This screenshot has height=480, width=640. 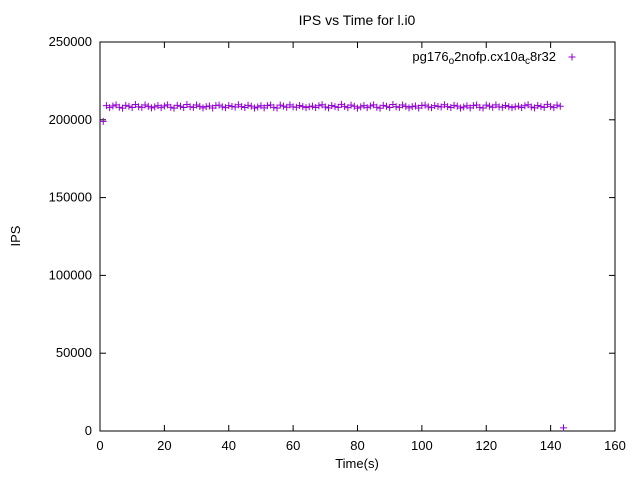 What do you see at coordinates (15, 235) in the screenshot?
I see `y-axis-label: IPS` at bounding box center [15, 235].